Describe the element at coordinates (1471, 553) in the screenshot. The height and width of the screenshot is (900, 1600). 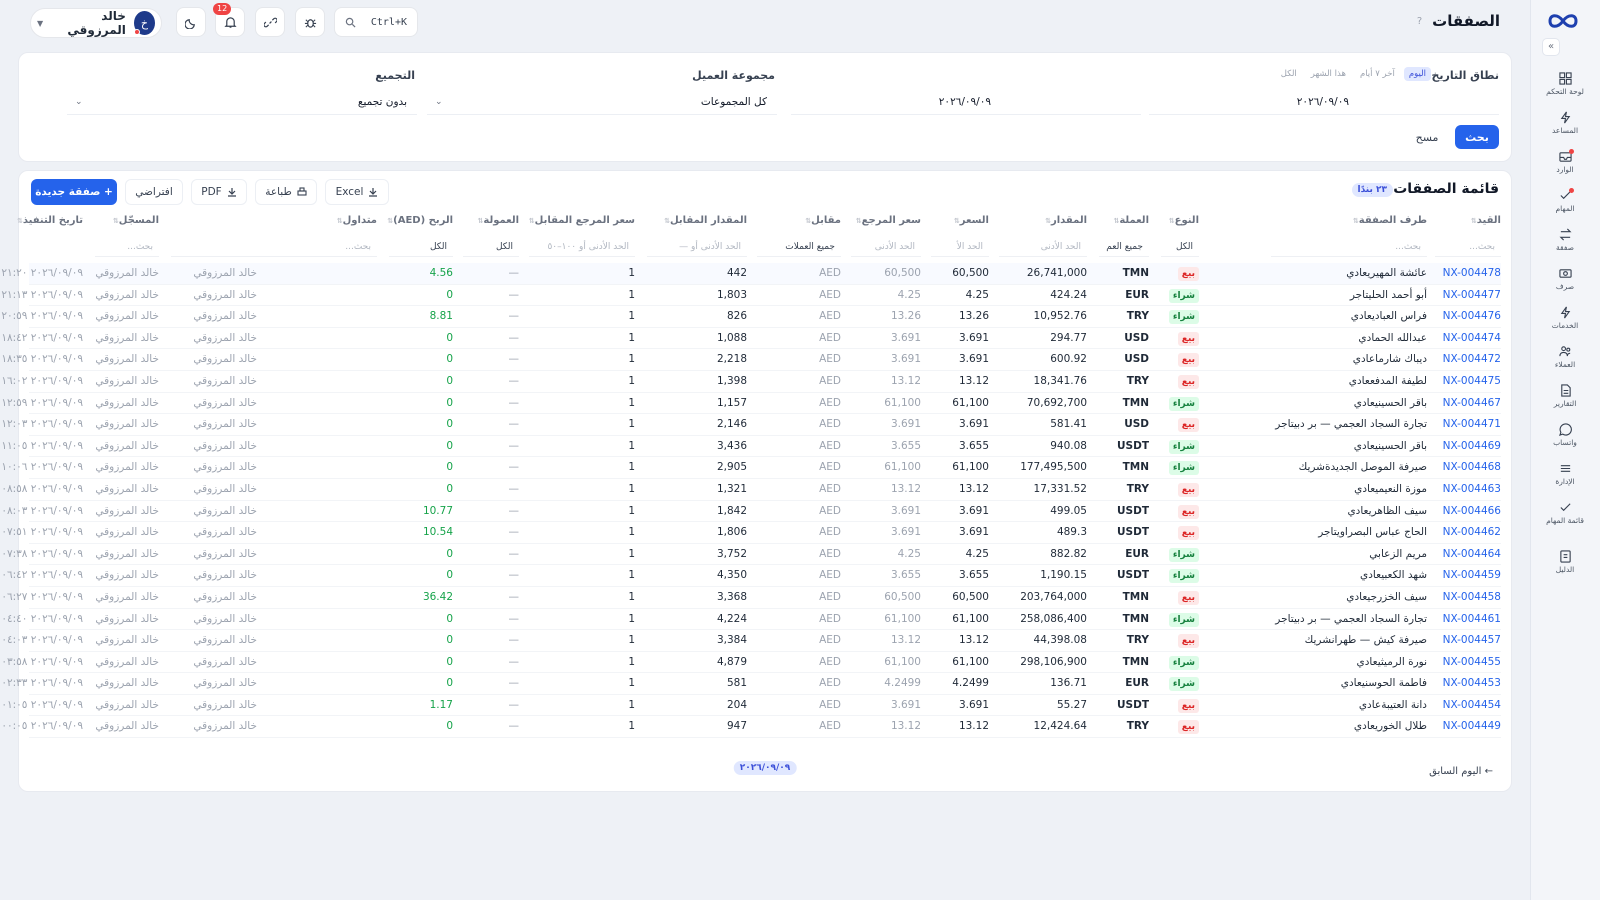
I see `cell-id: NX-004464` at that location.